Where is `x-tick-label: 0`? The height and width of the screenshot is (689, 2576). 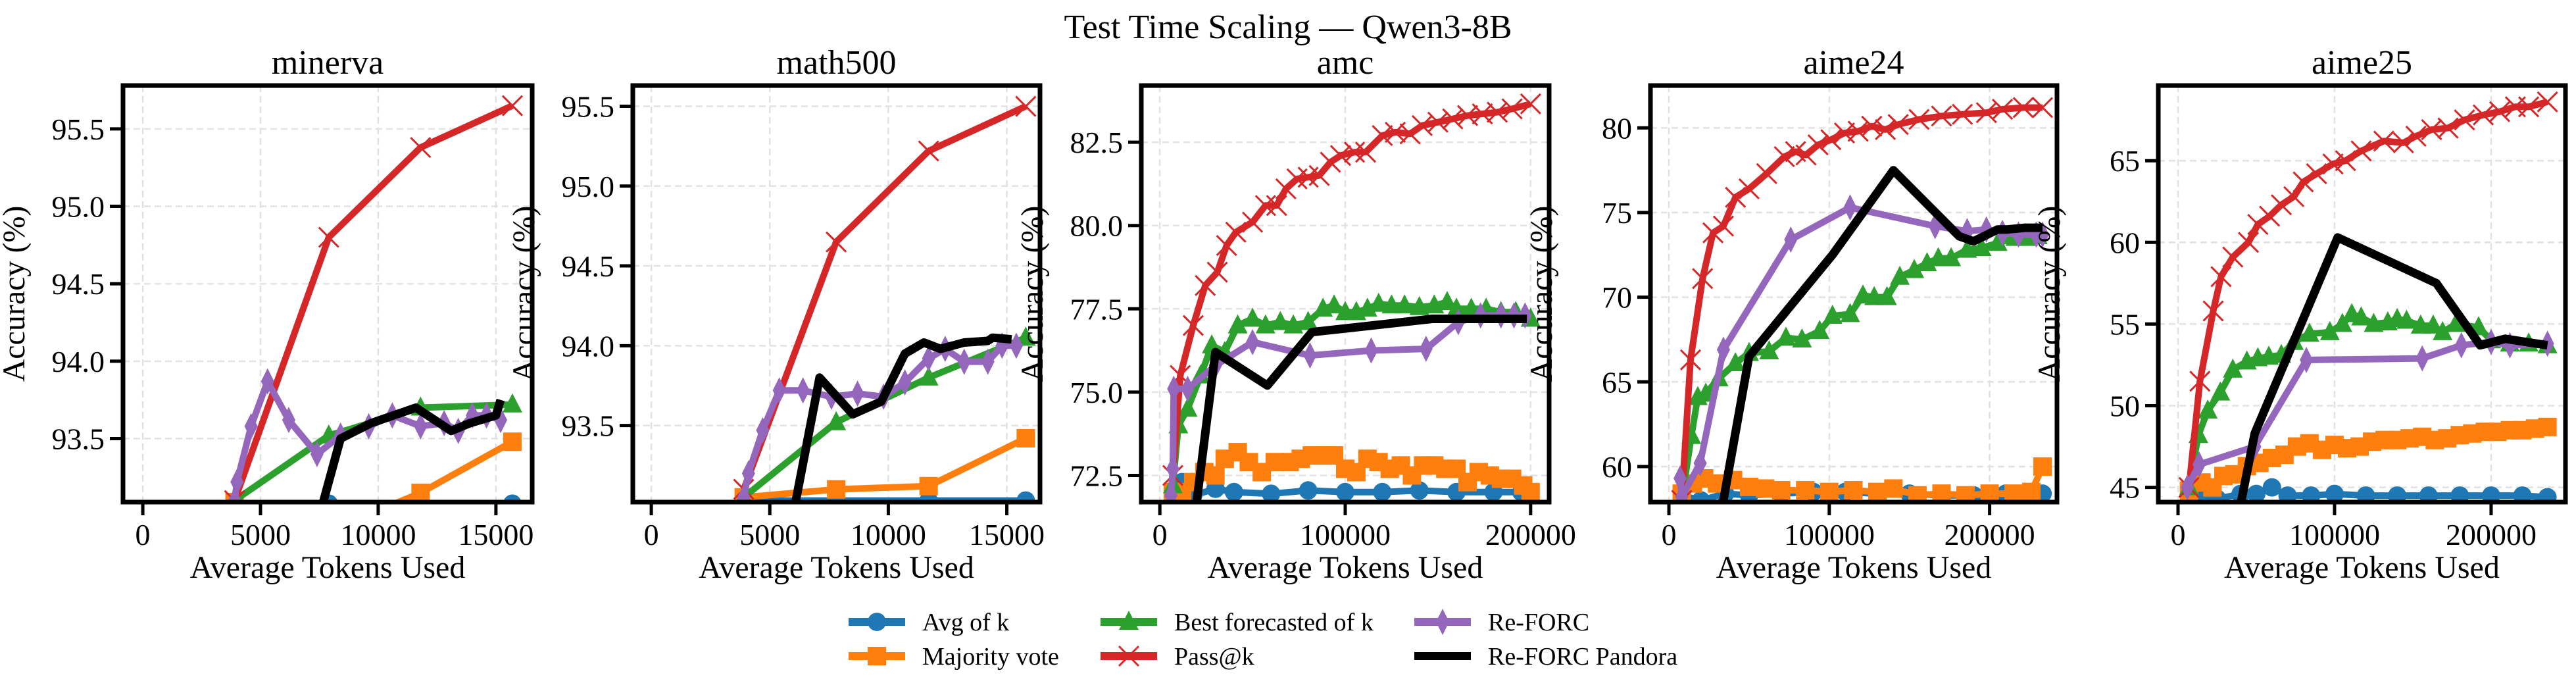 x-tick-label: 0 is located at coordinates (143, 534).